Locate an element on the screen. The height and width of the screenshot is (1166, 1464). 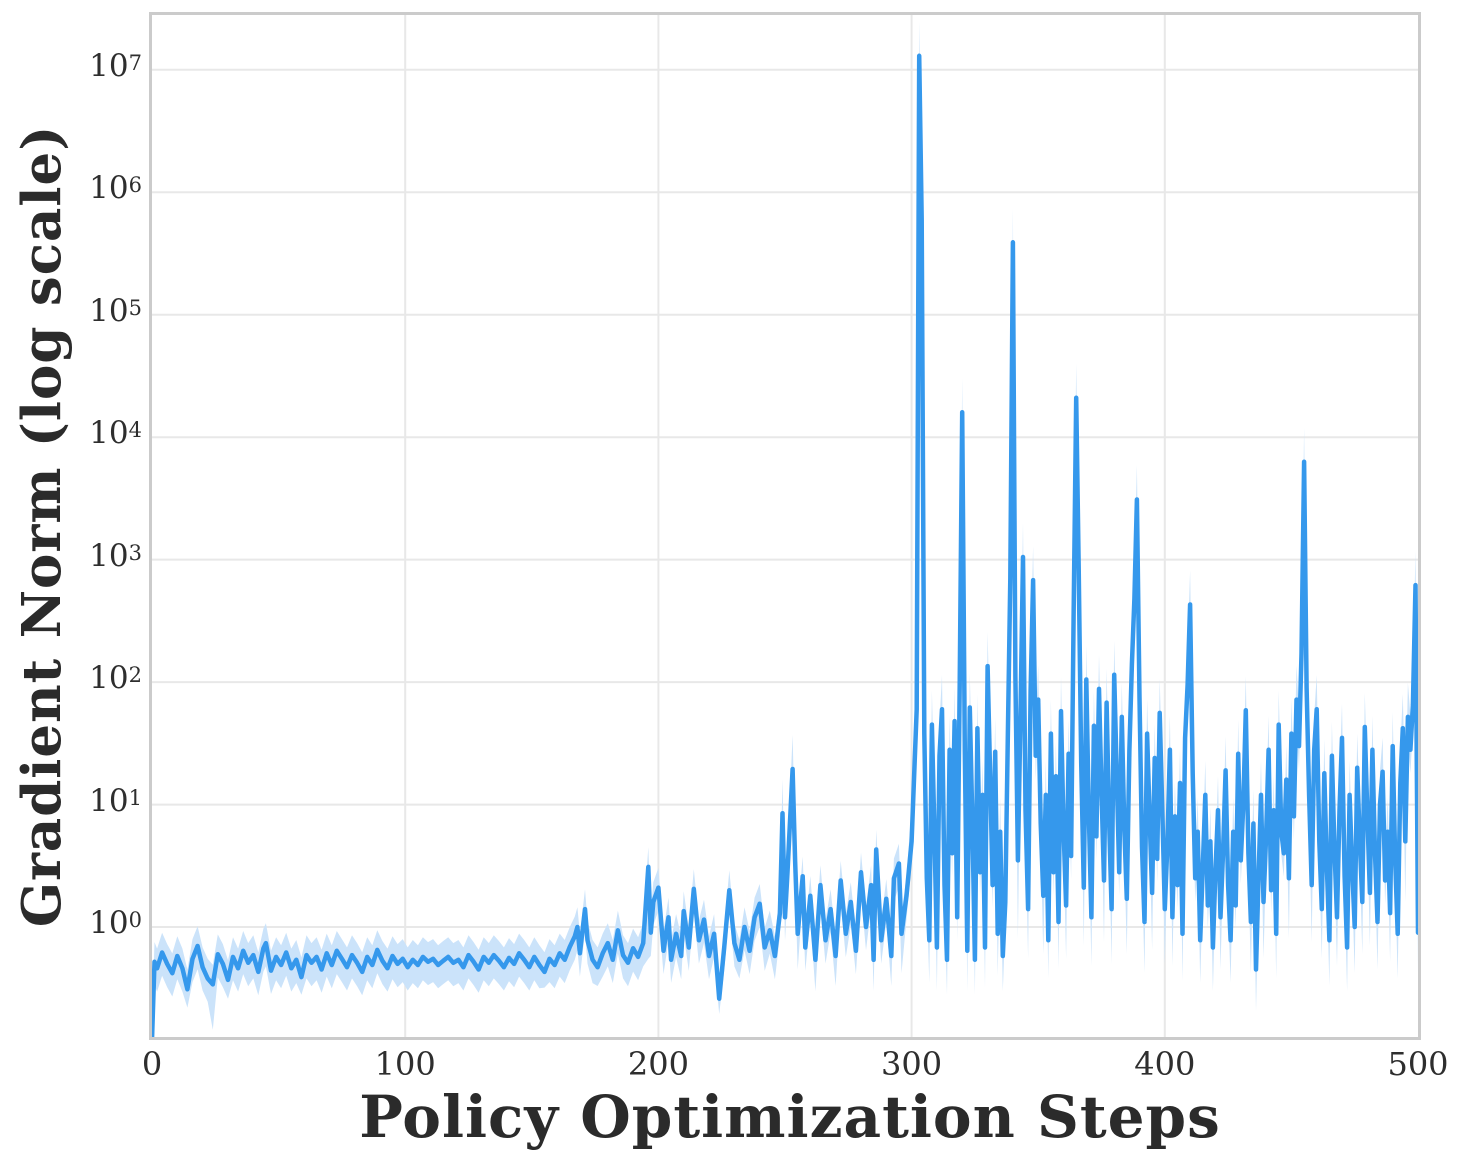
x-tick-label: 500 is located at coordinates (1418, 1064).